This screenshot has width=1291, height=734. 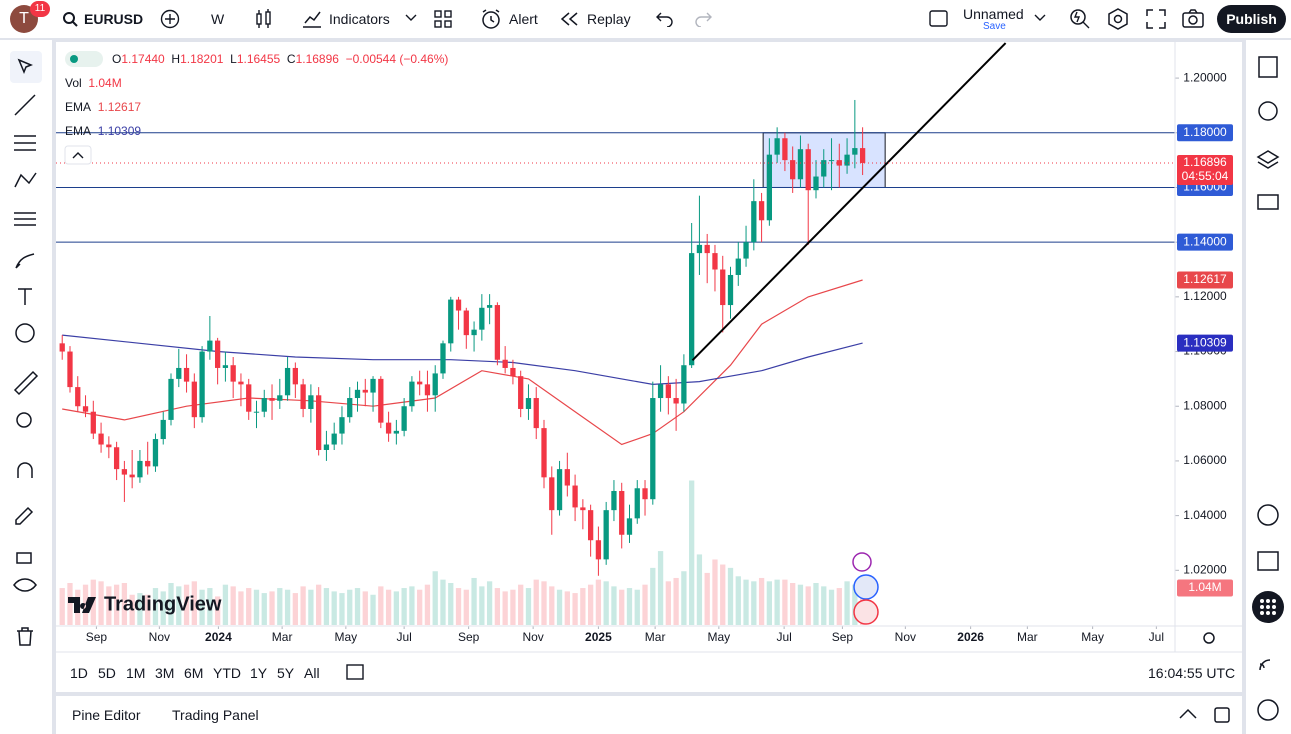 What do you see at coordinates (136, 673) in the screenshot?
I see `range-button: 1M` at bounding box center [136, 673].